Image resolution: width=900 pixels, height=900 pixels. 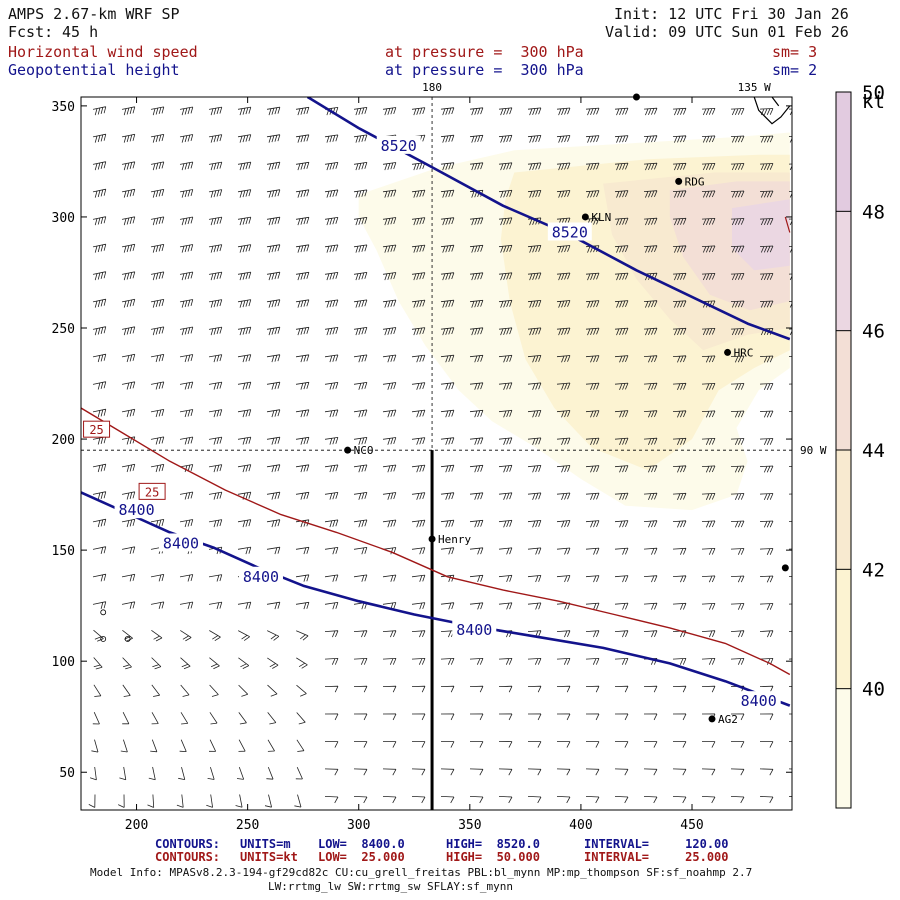 What do you see at coordinates (570, 232) in the screenshot?
I see `contour-8520-label-1: 8520` at bounding box center [570, 232].